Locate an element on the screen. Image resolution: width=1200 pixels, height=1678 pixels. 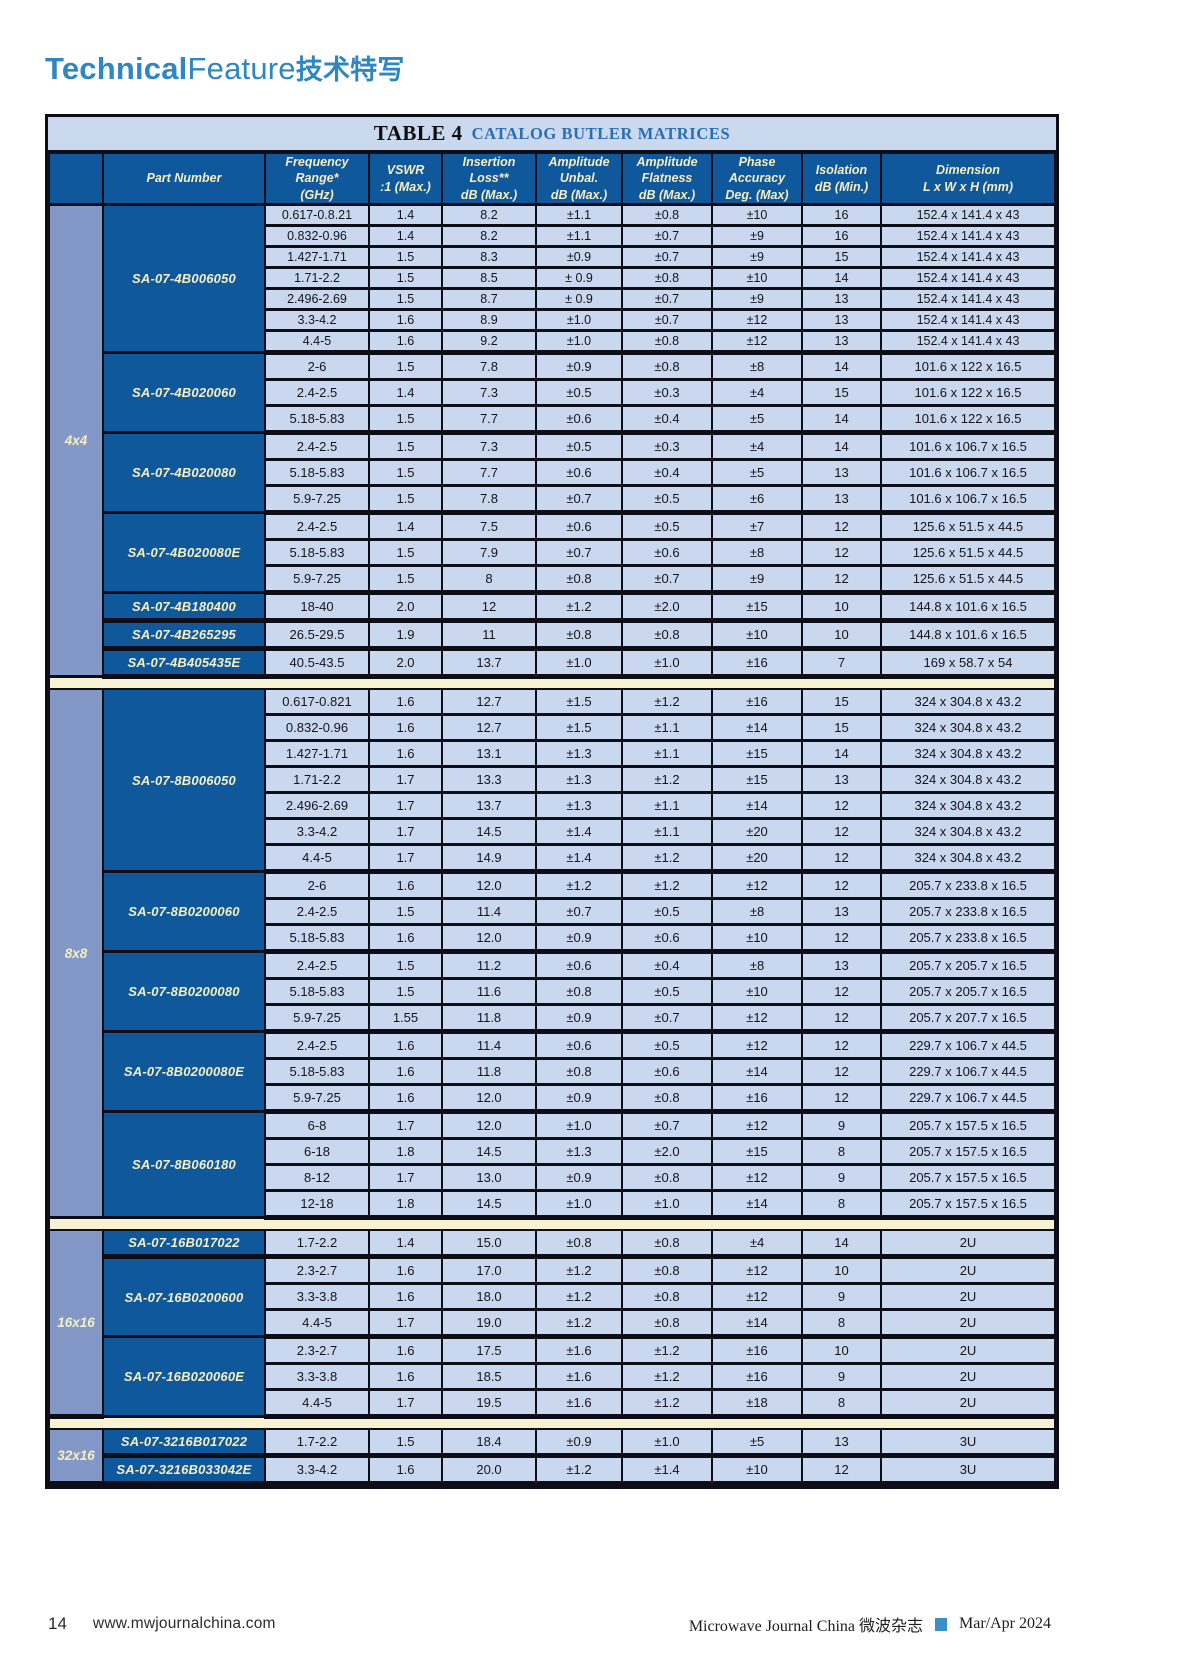
dimension-cell: 205.7 x 157.5 x 16.5 is located at coordinates (968, 1204).